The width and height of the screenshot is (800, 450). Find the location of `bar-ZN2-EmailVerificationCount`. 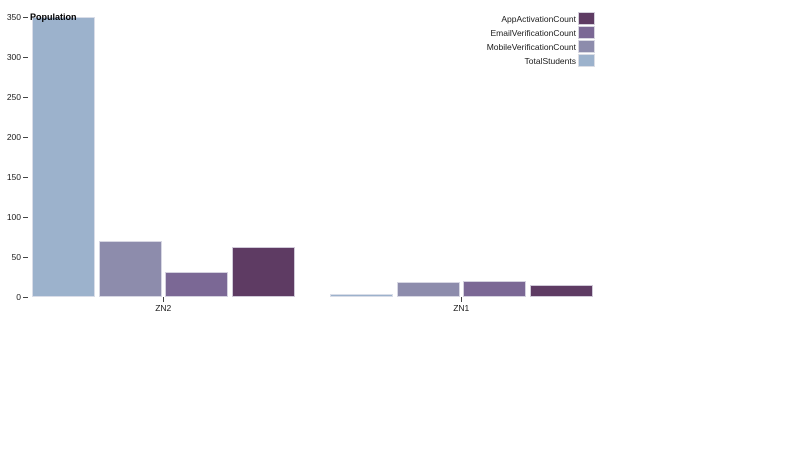

bar-ZN2-EmailVerificationCount is located at coordinates (196, 284).